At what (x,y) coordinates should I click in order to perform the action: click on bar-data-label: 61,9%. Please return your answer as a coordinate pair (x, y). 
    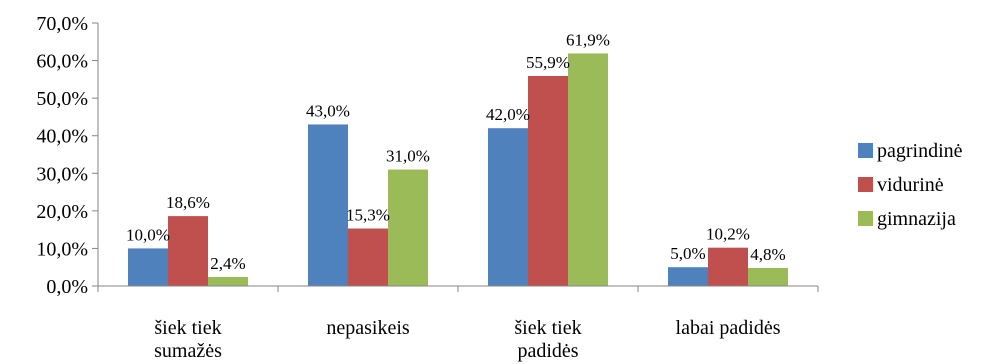
    Looking at the image, I should click on (588, 39).